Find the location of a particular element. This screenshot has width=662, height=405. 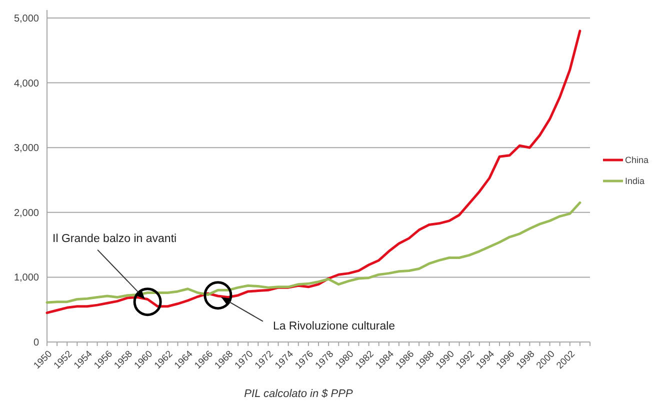

annotation: La Rivoluzione culturale is located at coordinates (334, 326).